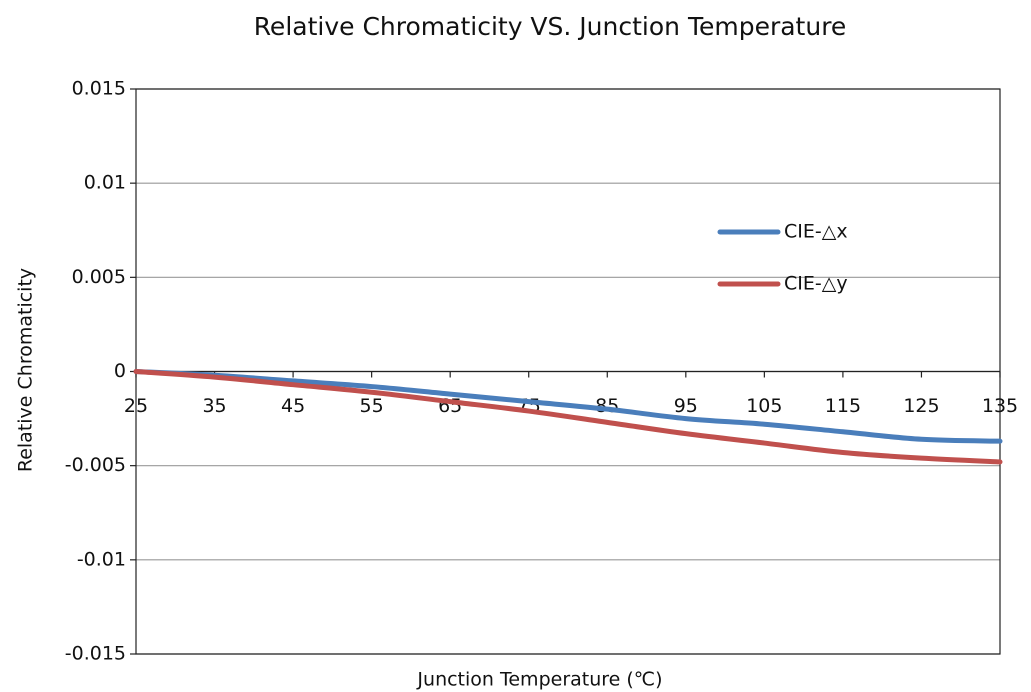  I want to click on y-tick-label: 0, so click(120, 371).